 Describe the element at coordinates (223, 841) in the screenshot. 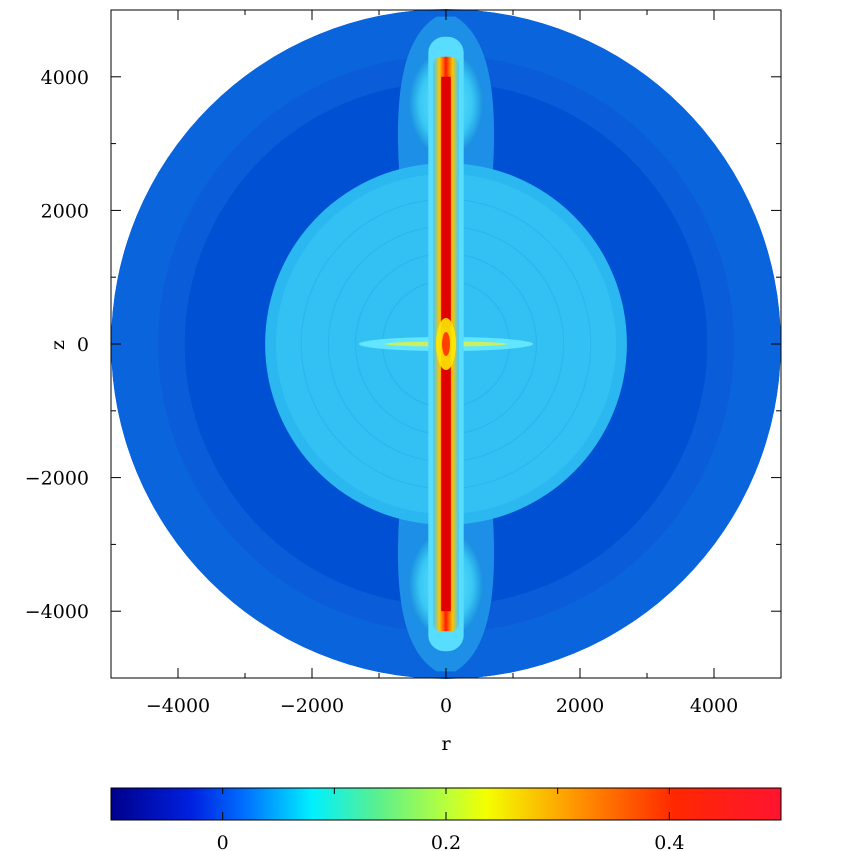

I see `colorbar-tick-label: 0` at that location.